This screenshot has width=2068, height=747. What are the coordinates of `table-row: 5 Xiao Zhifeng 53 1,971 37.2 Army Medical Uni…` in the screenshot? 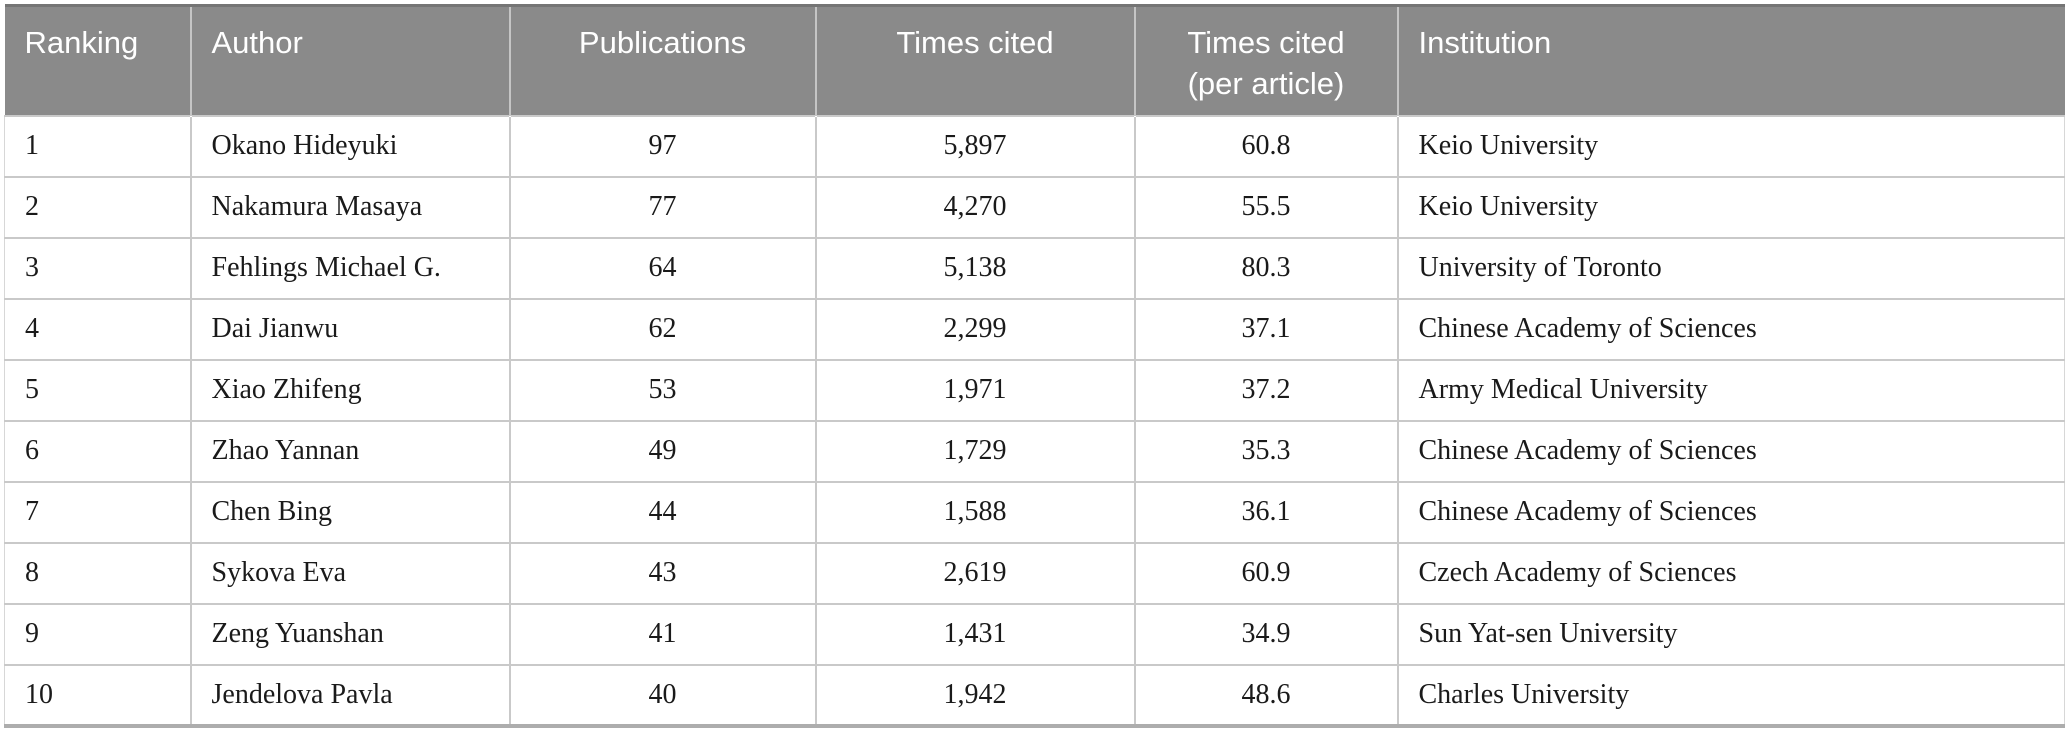 It's located at (1034, 389).